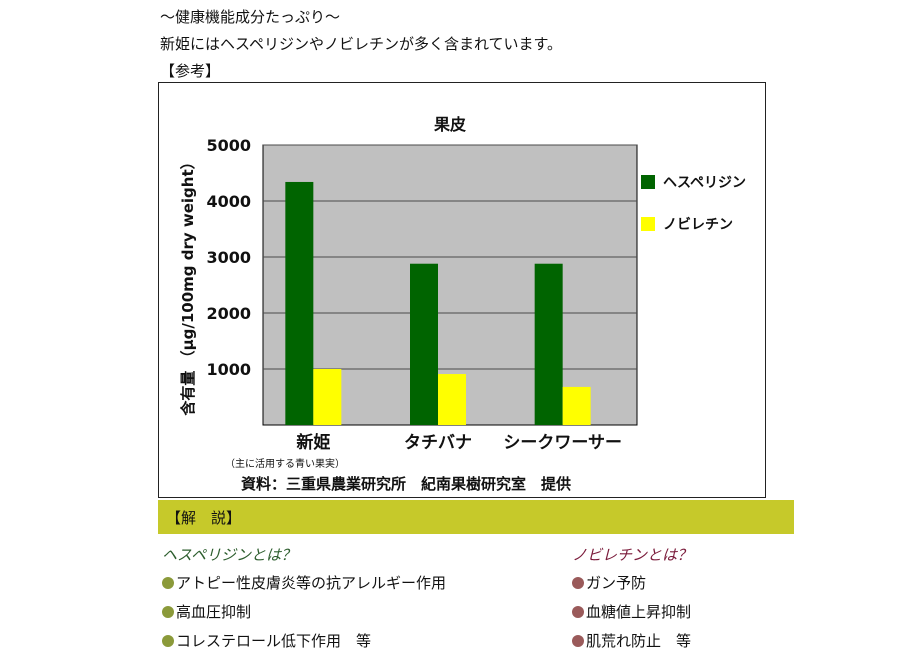  What do you see at coordinates (631, 640) in the screenshot?
I see `nobiletin-effect-item: 肌荒れ防止 等` at bounding box center [631, 640].